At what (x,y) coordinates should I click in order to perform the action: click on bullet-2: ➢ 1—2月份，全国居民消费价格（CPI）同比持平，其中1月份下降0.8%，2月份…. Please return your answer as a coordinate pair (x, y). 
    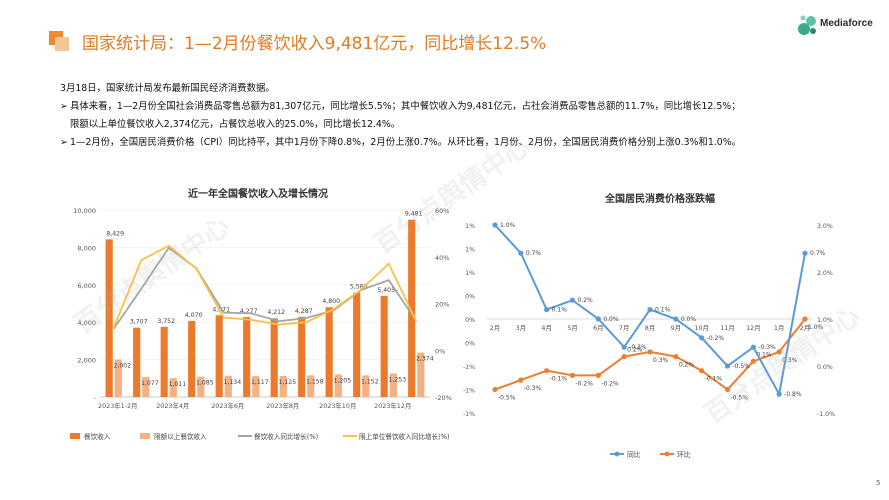
    Looking at the image, I should click on (465, 143).